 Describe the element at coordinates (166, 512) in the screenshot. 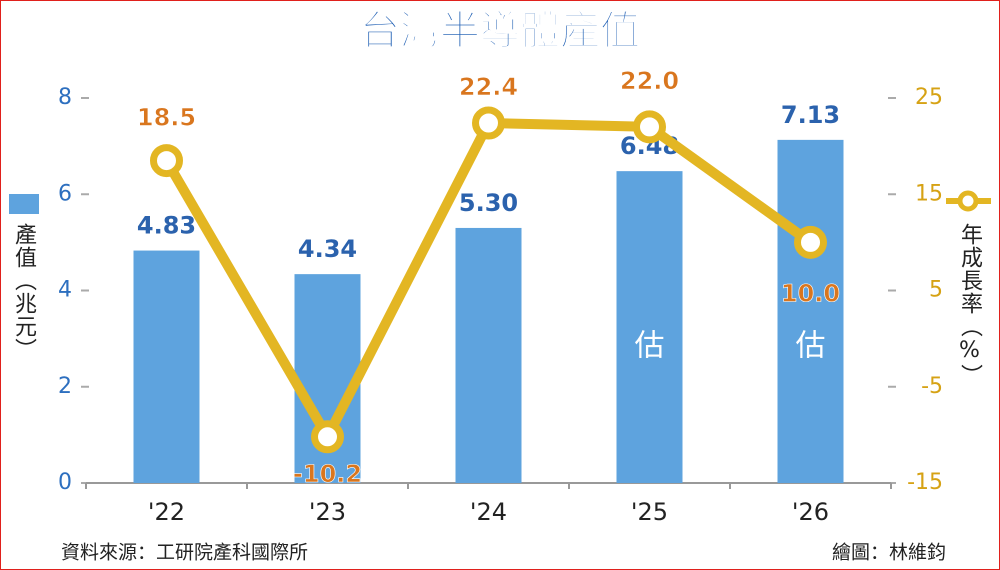

I see `x-tick-label: '22` at that location.